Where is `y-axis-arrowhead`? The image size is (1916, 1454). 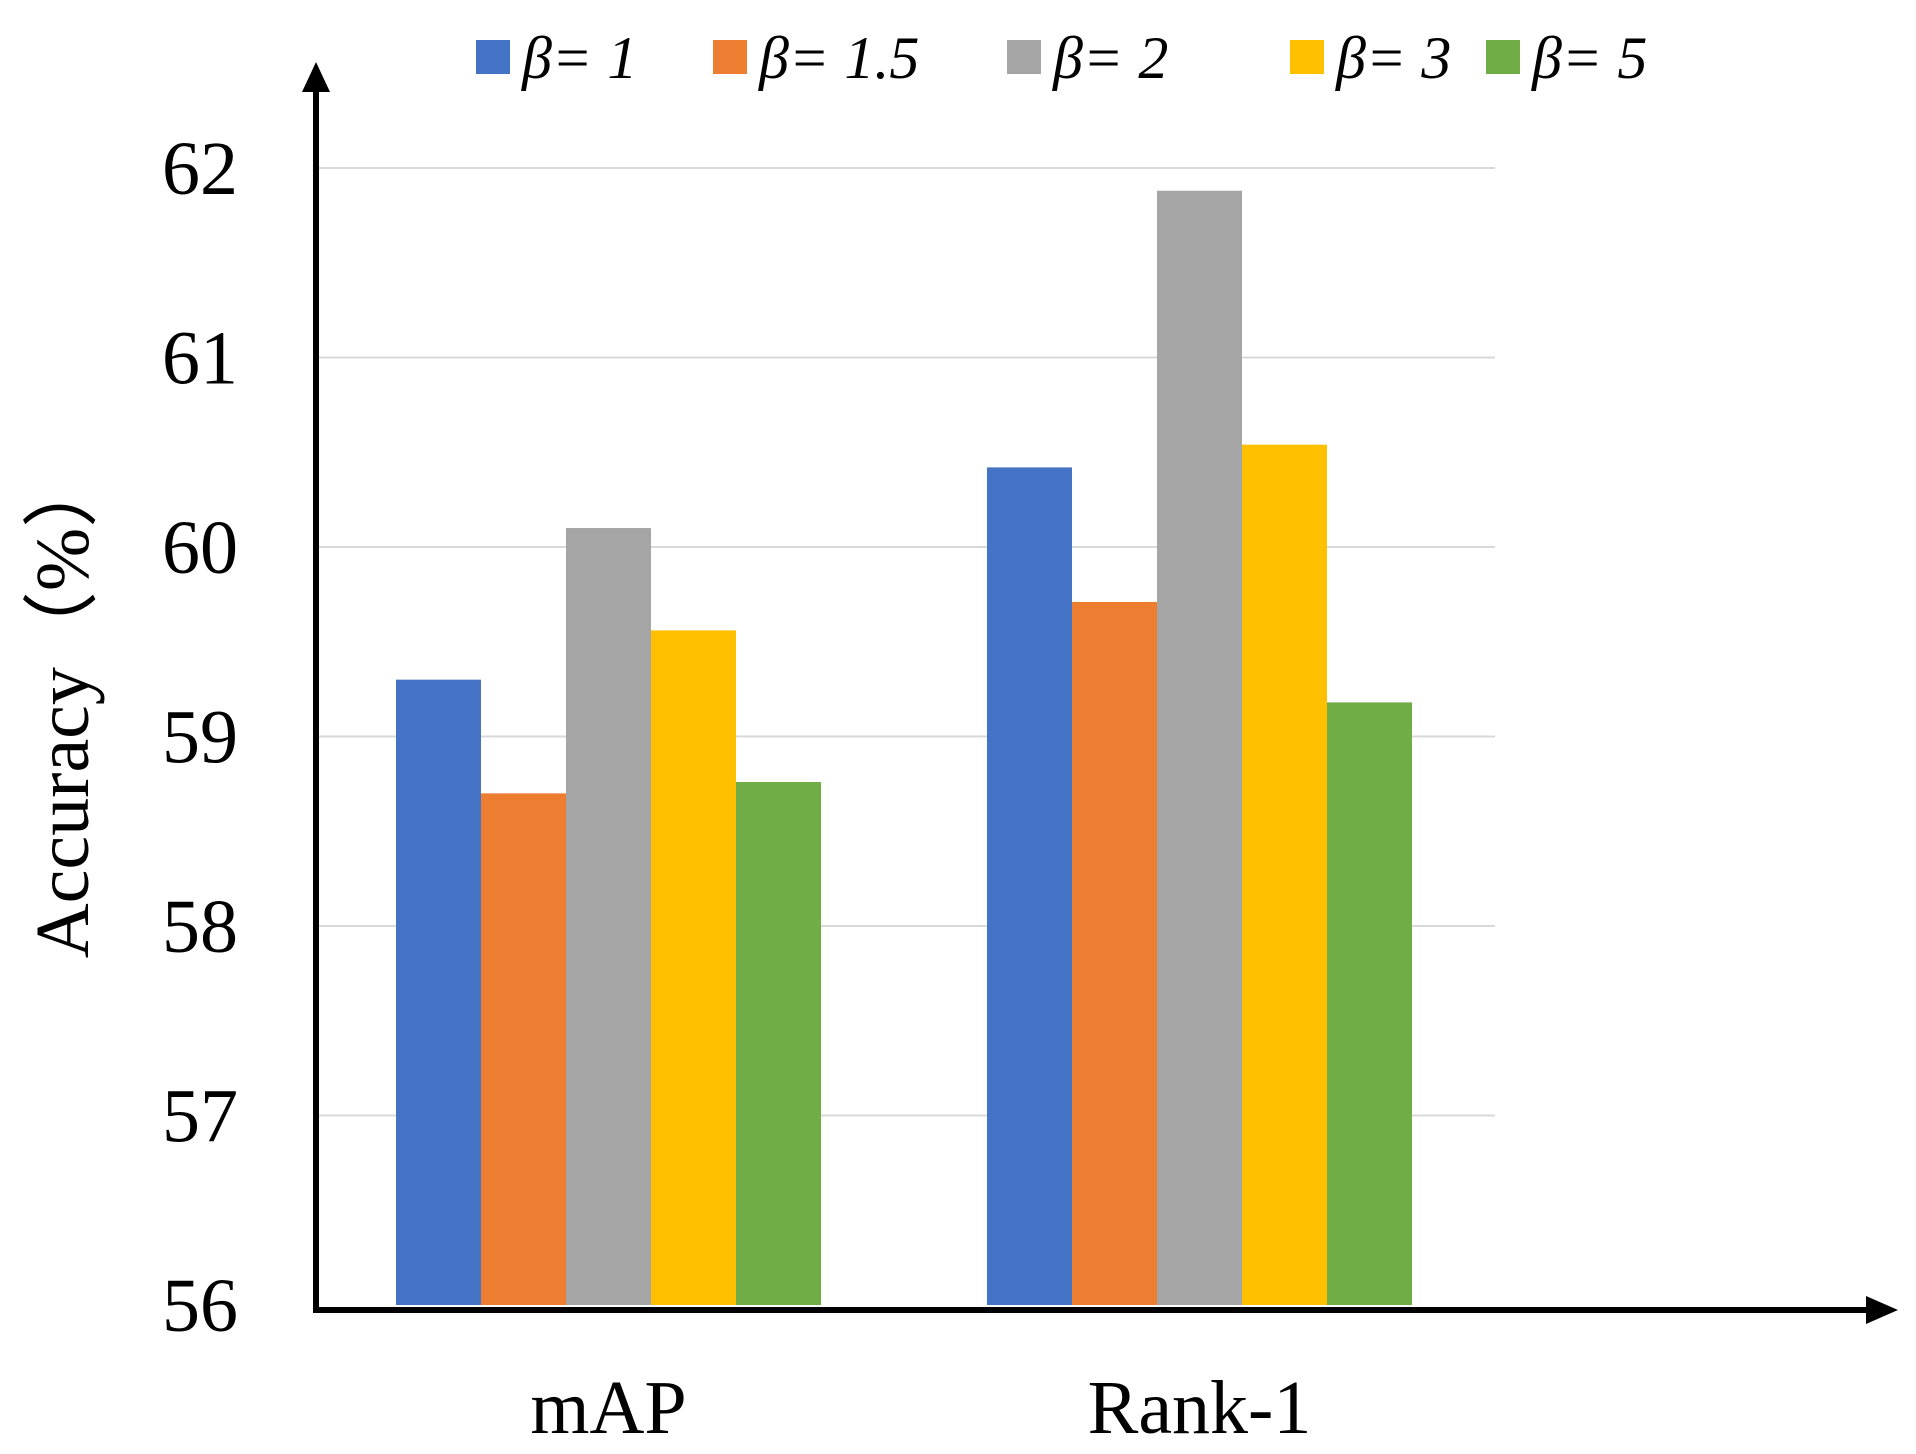
y-axis-arrowhead is located at coordinates (316, 77).